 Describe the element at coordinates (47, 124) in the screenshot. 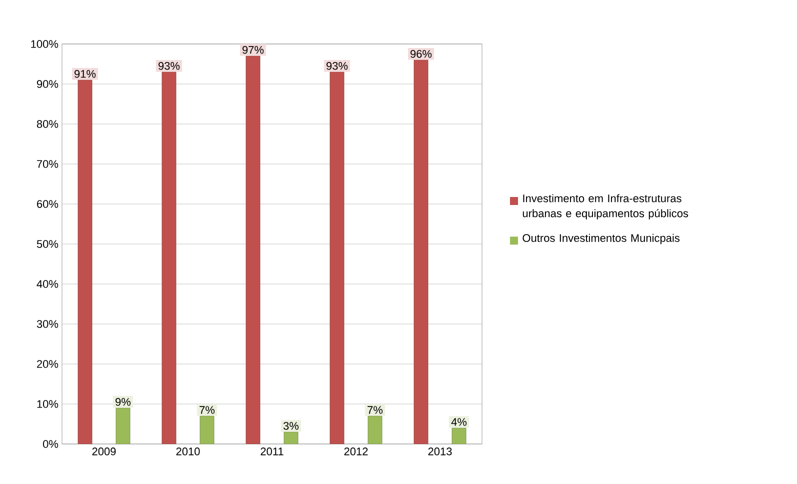

I see `y-tick-label: 80%` at that location.